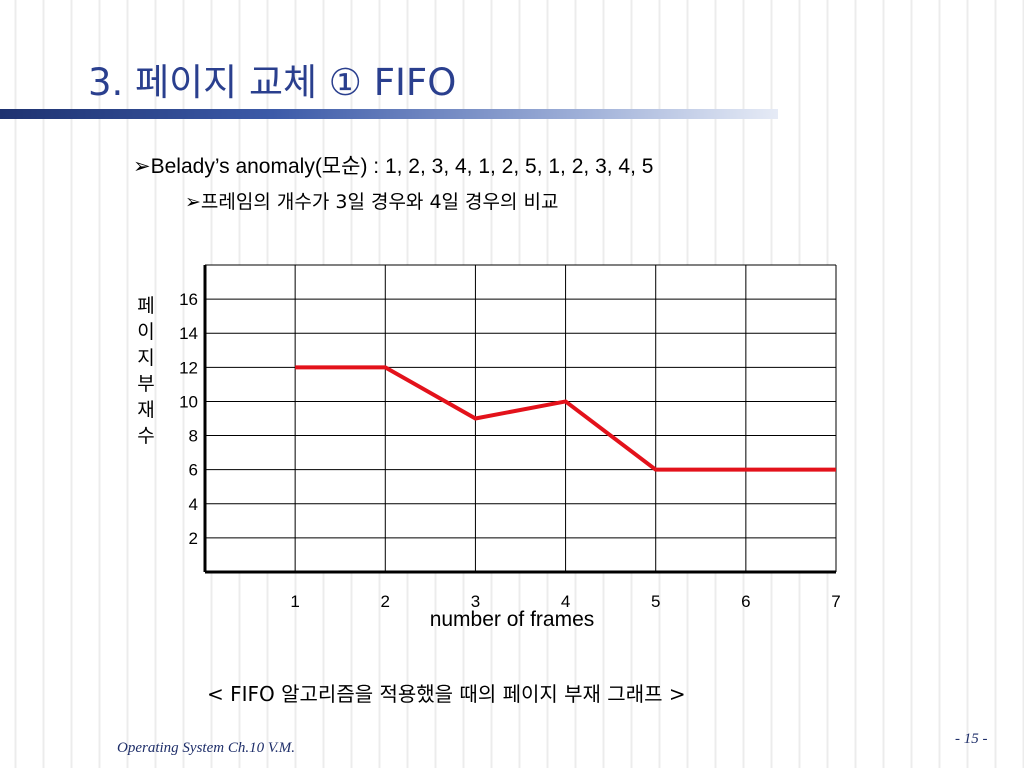  Describe the element at coordinates (565, 601) in the screenshot. I see `x-tick-label: 4` at that location.